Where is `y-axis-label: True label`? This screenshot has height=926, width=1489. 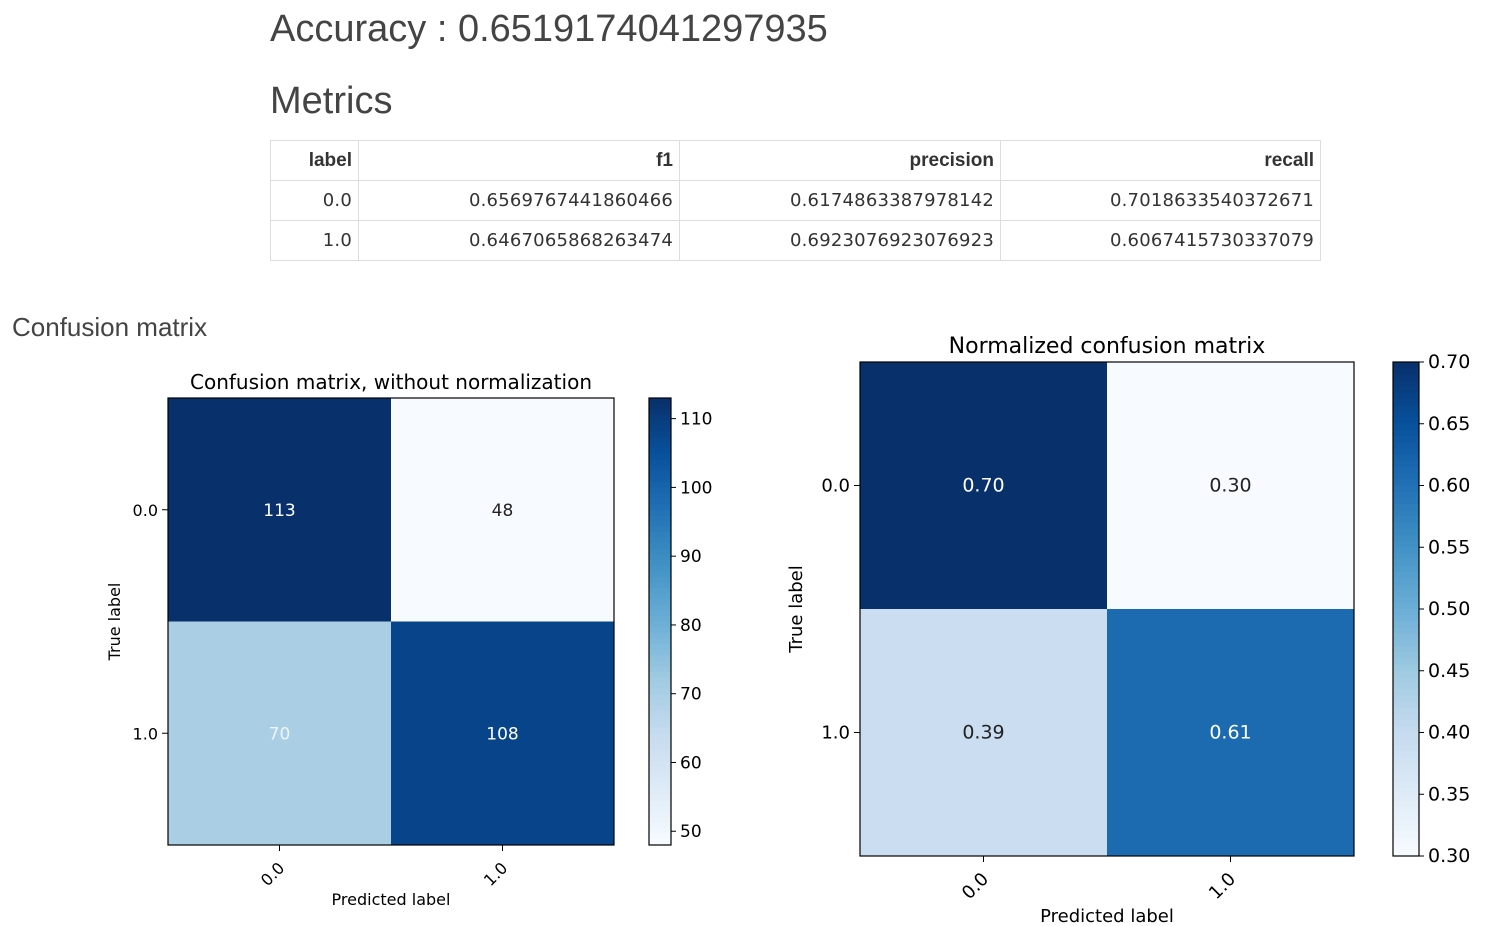 y-axis-label: True label is located at coordinates (114, 622).